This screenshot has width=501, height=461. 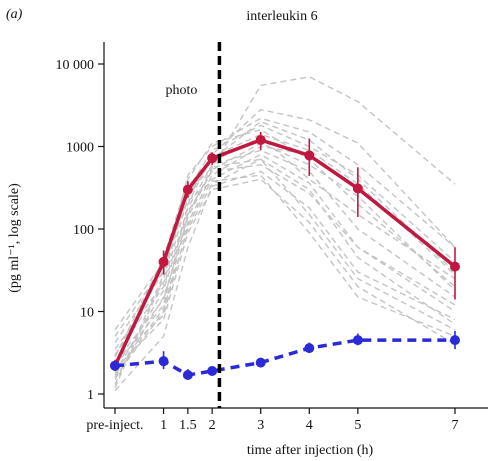 I want to click on x-tick-label-5: 3, so click(x=260, y=425).